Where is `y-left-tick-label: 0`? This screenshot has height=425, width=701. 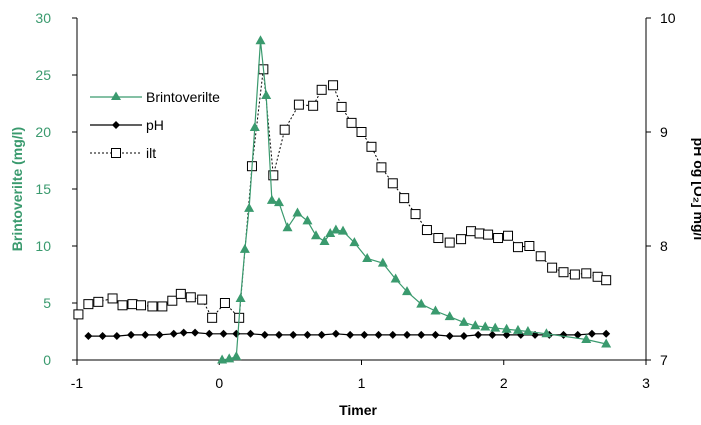
y-left-tick-label: 0 is located at coordinates (47, 360).